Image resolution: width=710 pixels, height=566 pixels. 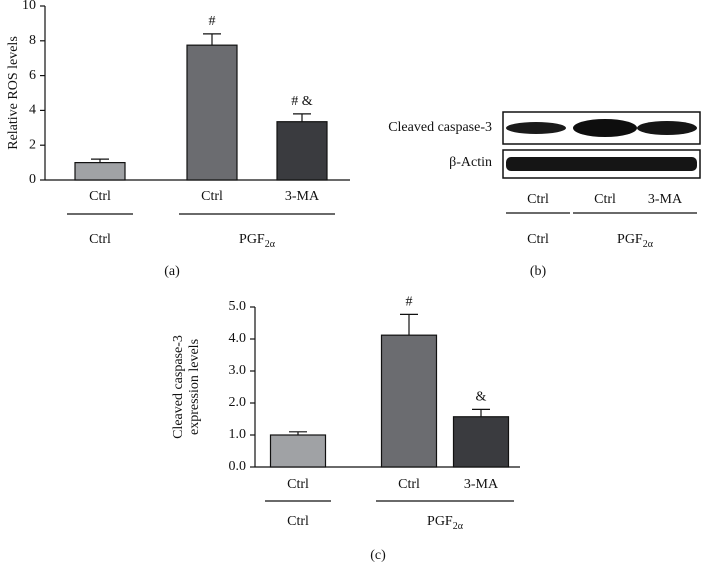 What do you see at coordinates (470, 162) in the screenshot?
I see `blot-row-label: β-Actin` at bounding box center [470, 162].